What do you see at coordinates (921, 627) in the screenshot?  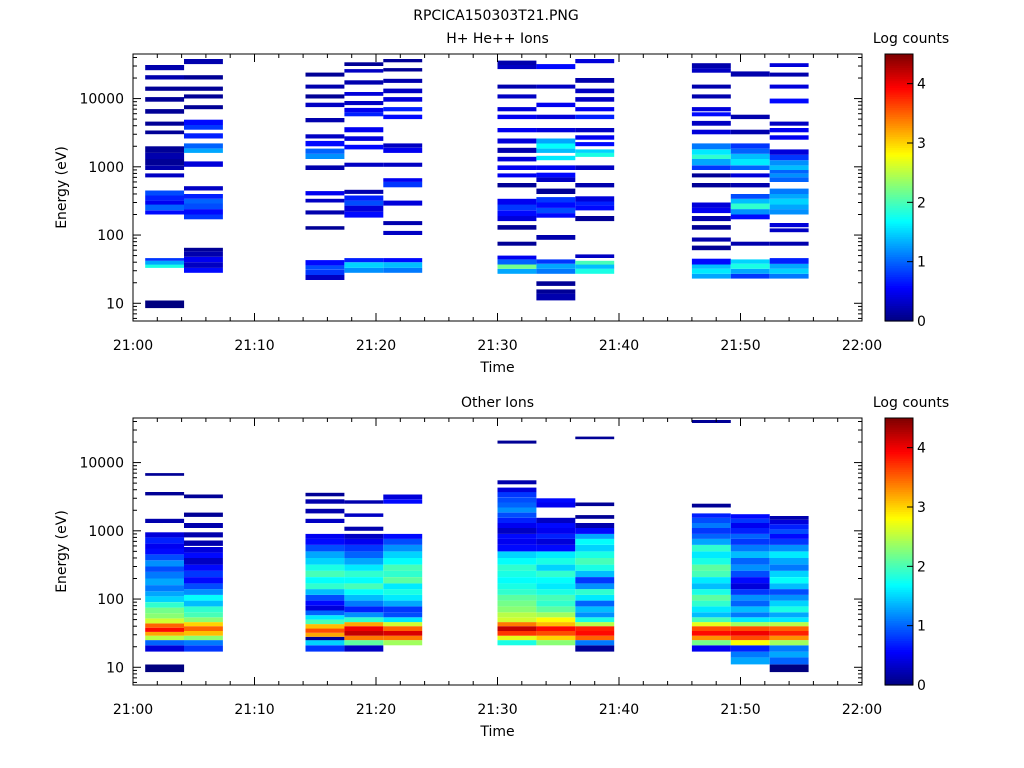 I see `colorbar-tick-label: 1` at bounding box center [921, 627].